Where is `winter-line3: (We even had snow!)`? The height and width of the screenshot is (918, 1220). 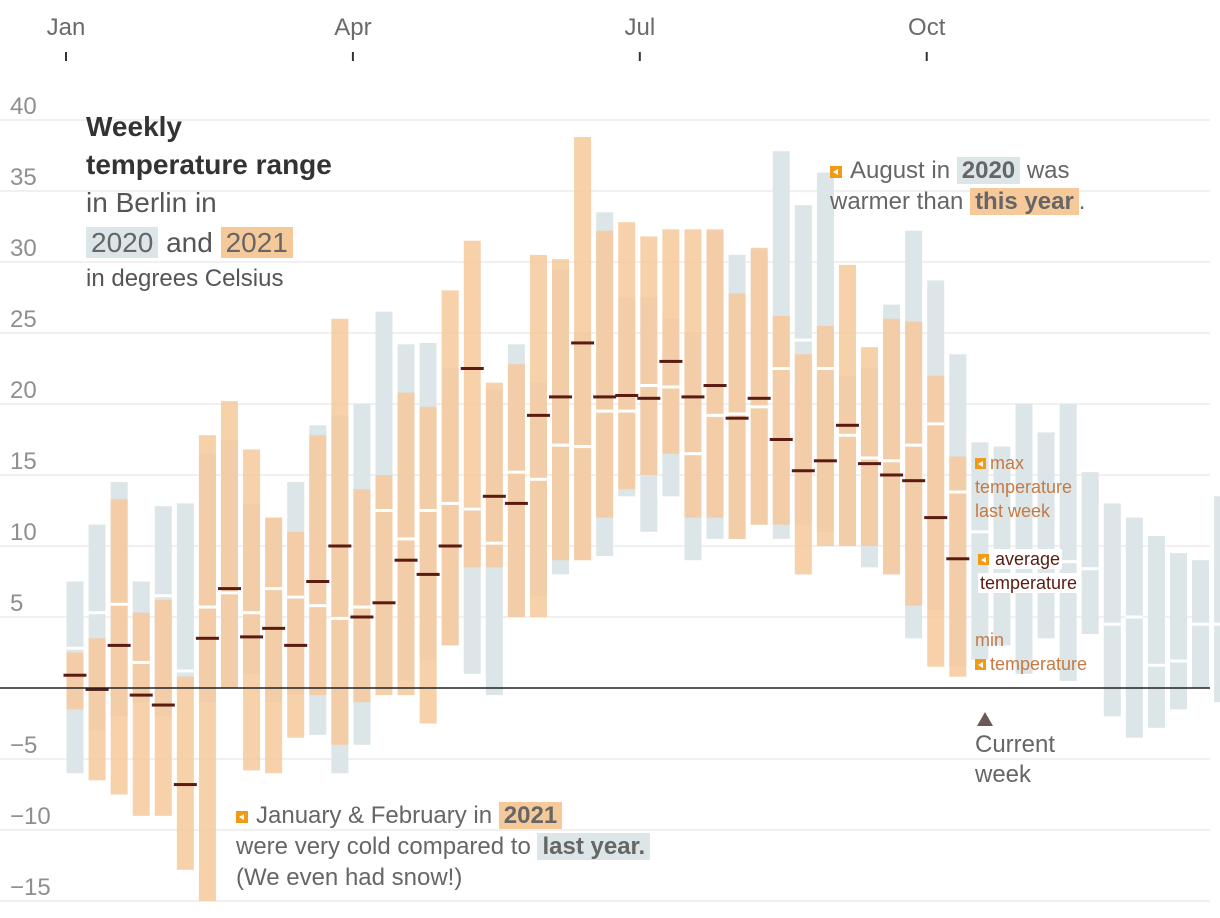
winter-line3: (We even had snow!) is located at coordinates (349, 877).